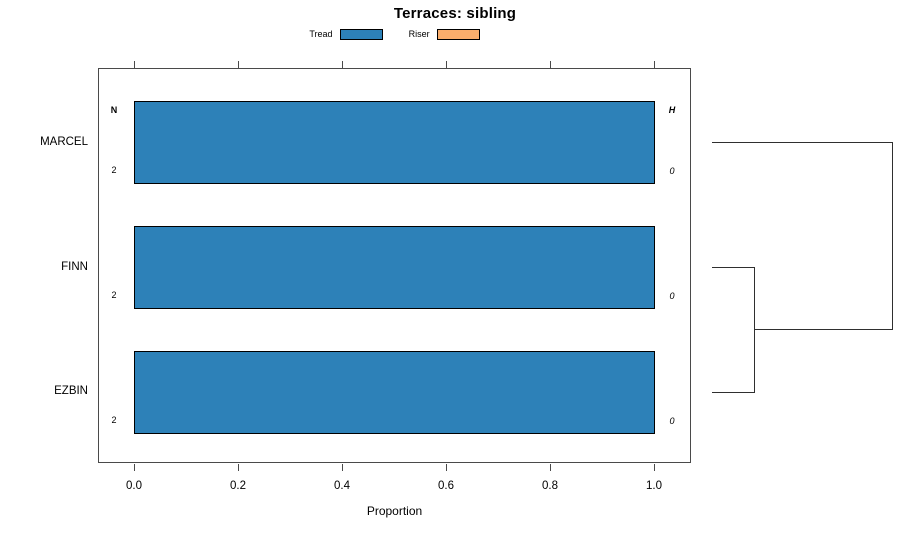 The width and height of the screenshot is (900, 540). What do you see at coordinates (114, 295) in the screenshot?
I see `n-value-finn: 2` at bounding box center [114, 295].